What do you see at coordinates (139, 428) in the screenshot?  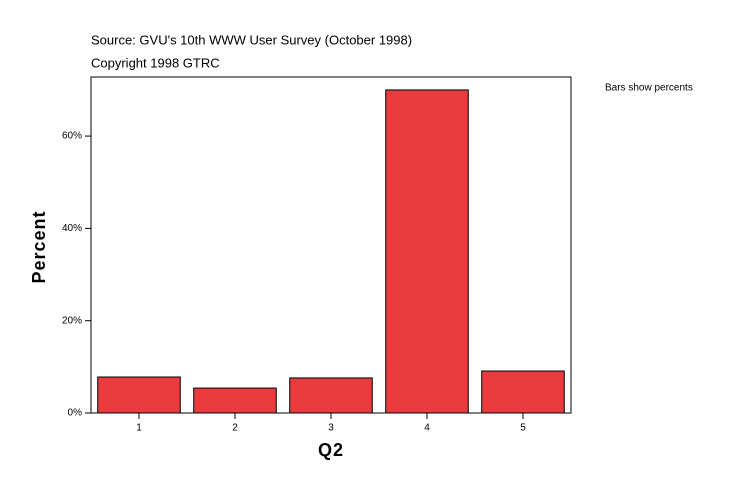 I see `x-tick-label: 1` at bounding box center [139, 428].